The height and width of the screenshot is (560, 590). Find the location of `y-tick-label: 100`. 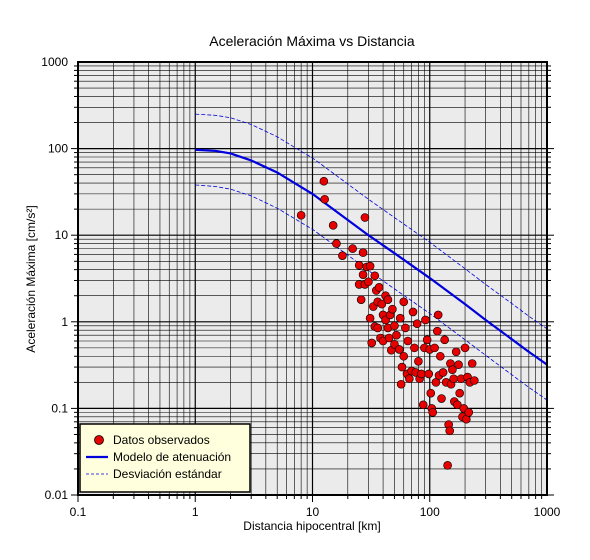

y-tick-label: 100 is located at coordinates (58, 149).